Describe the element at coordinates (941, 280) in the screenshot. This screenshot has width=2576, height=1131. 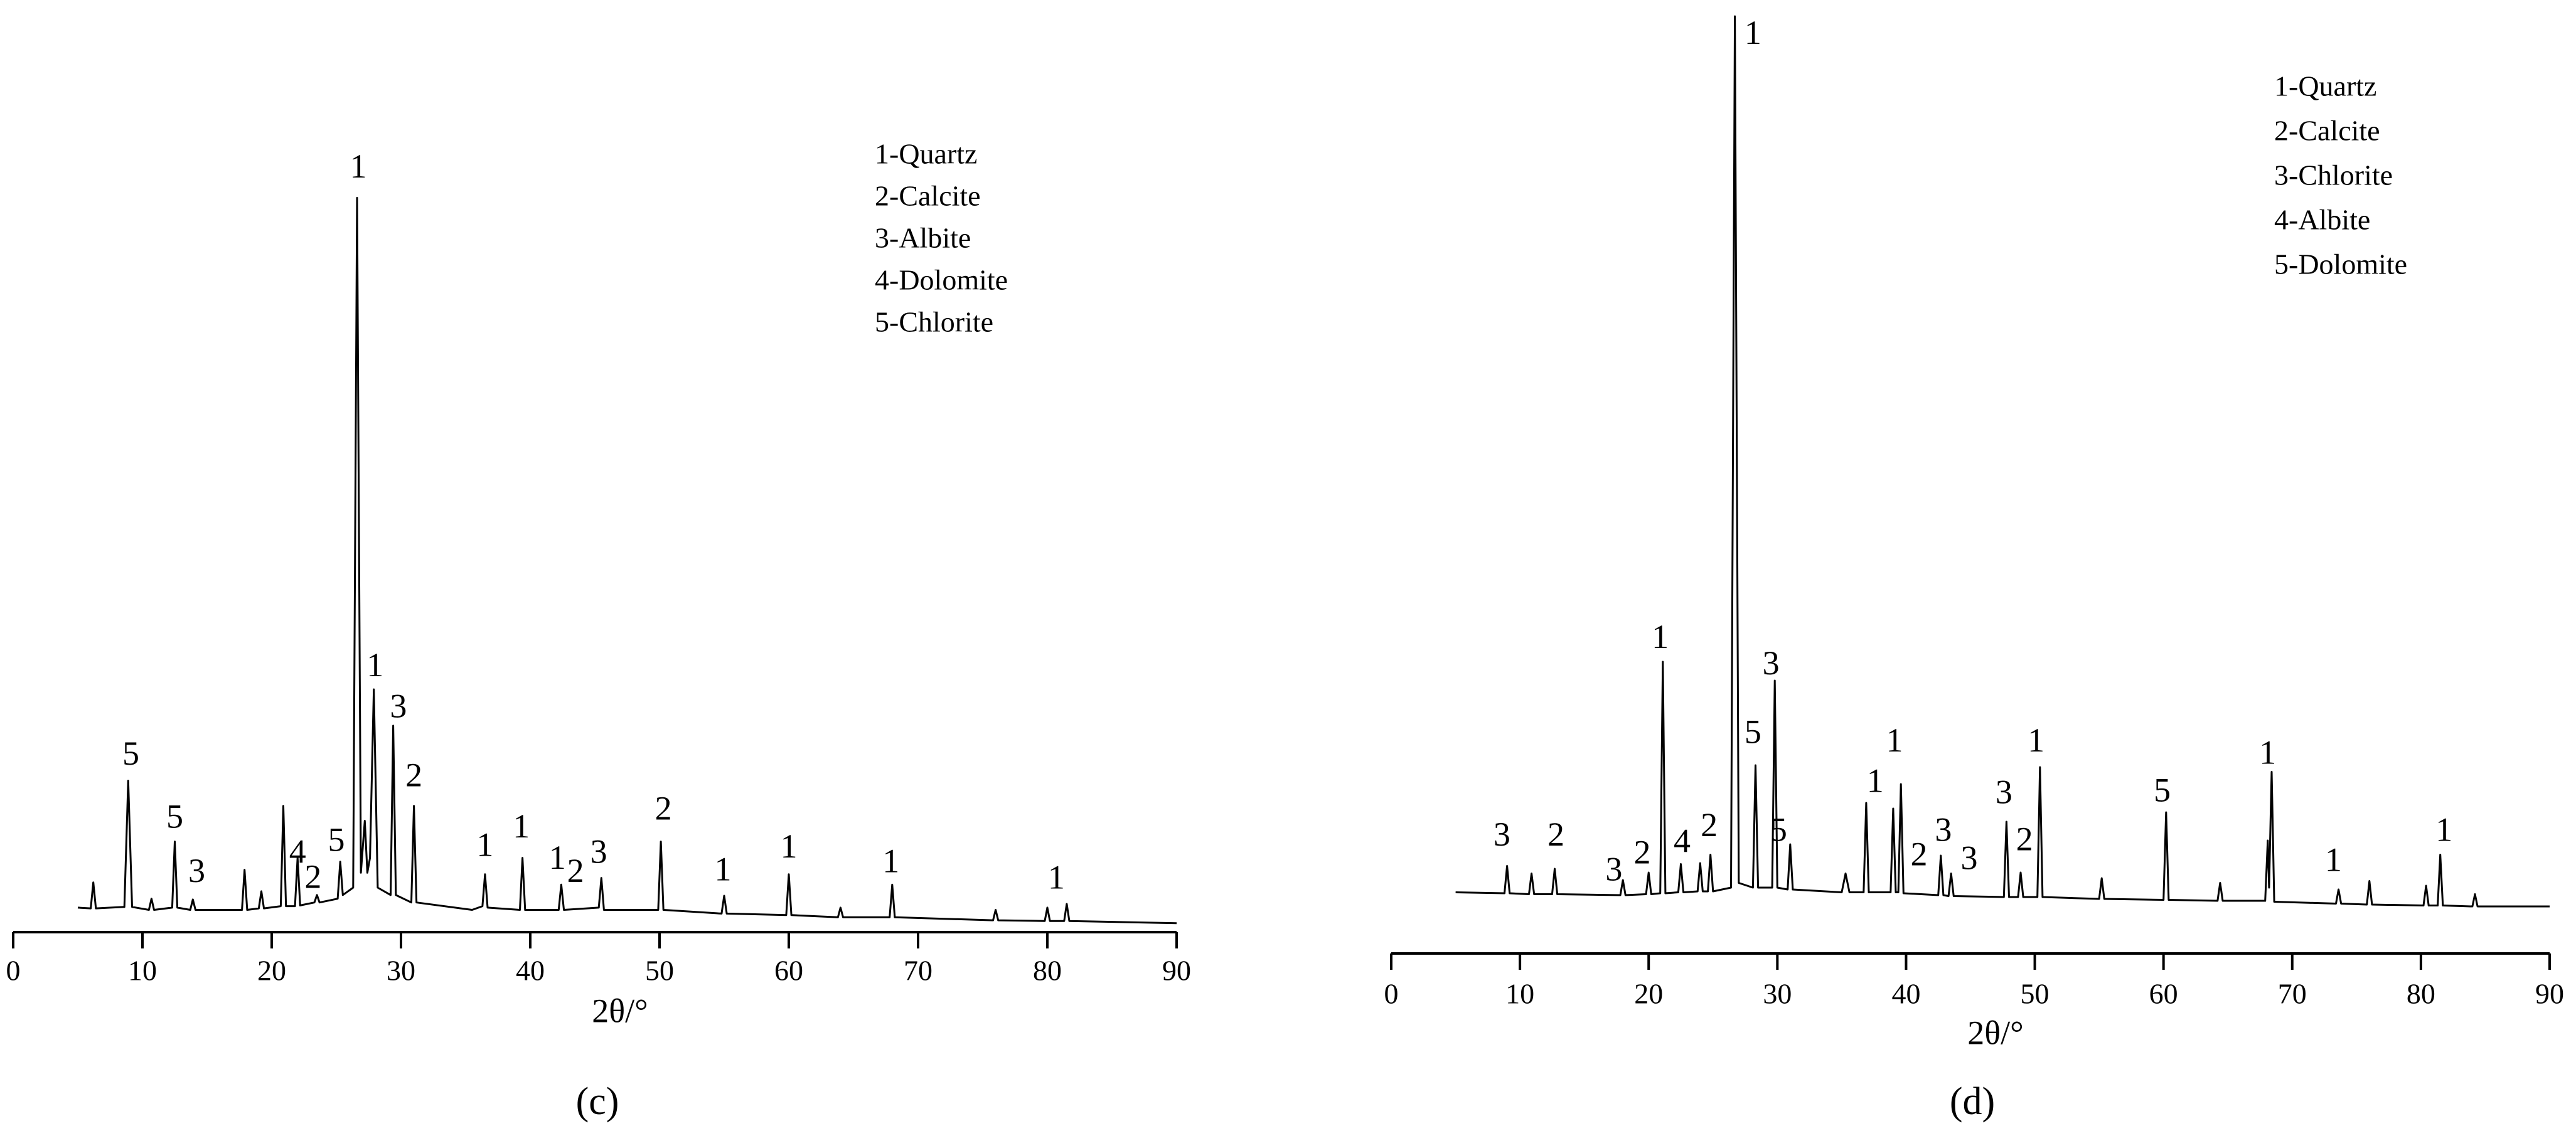
I see `legend-entry: 4-Dolomite` at that location.